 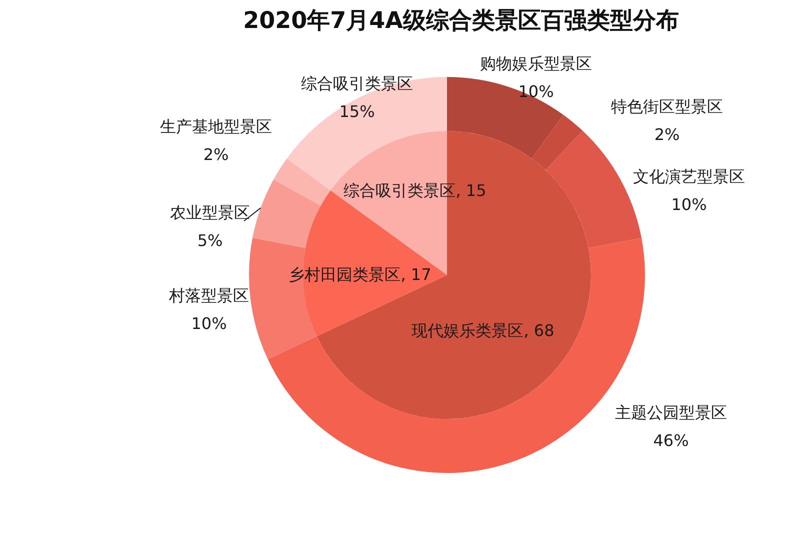 I want to click on chart-title: 2020年7月4A级综合类景区百强类型分布, so click(x=461, y=21).